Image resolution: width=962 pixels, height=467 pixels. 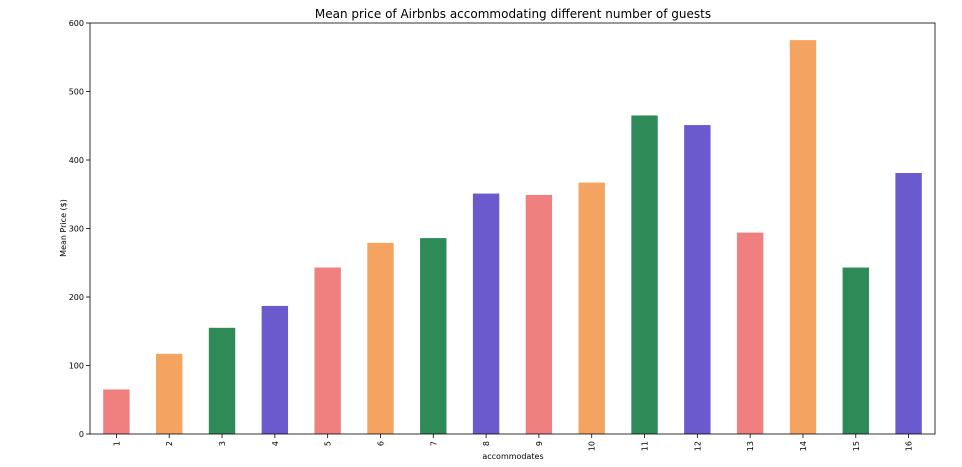 I want to click on y-tick-label: 200, so click(x=76, y=297).